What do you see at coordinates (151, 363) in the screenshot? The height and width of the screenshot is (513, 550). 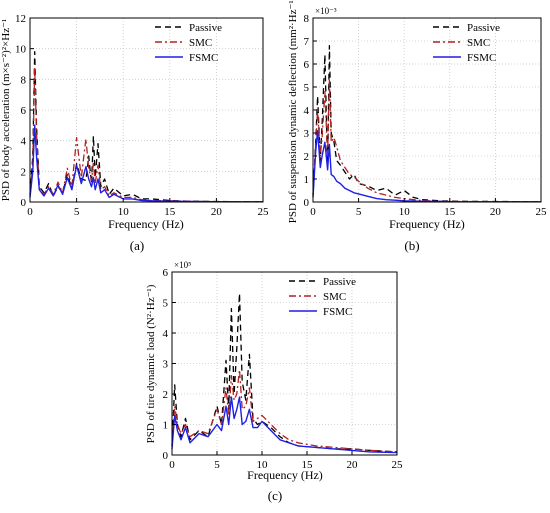 I see `y-axis-label: PSD of tire dynamic load (N²·Hz⁻¹)` at bounding box center [151, 363].